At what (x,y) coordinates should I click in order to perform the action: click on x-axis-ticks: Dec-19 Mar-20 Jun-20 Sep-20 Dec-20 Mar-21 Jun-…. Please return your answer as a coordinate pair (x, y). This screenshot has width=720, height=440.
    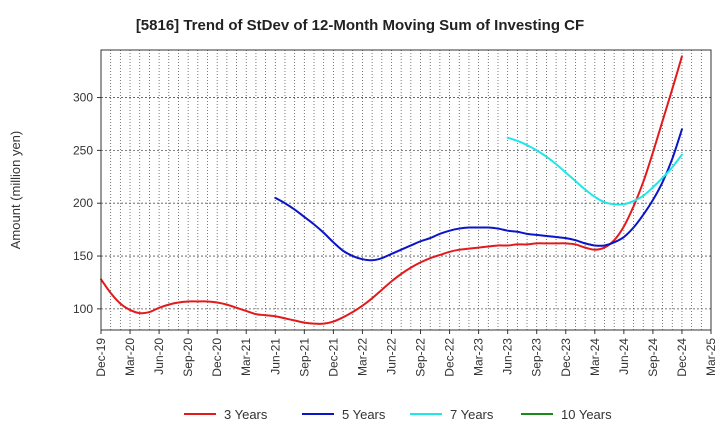
    Looking at the image, I should click on (406, 353).